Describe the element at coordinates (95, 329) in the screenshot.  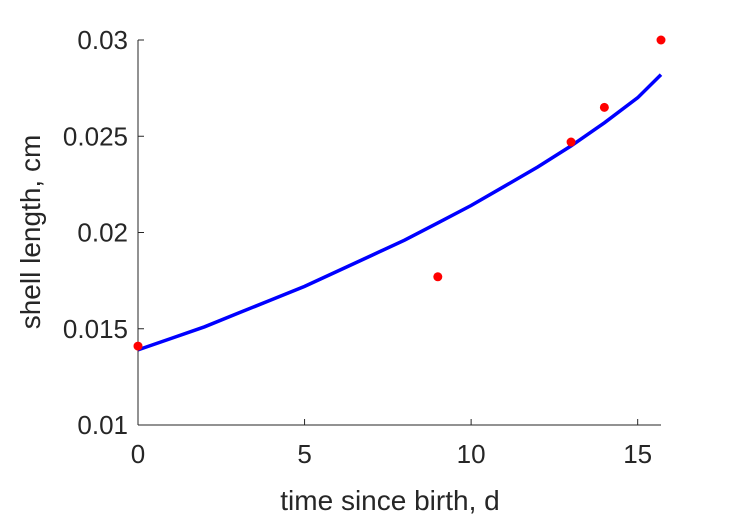
I see `y-tick-label: 0.015` at that location.